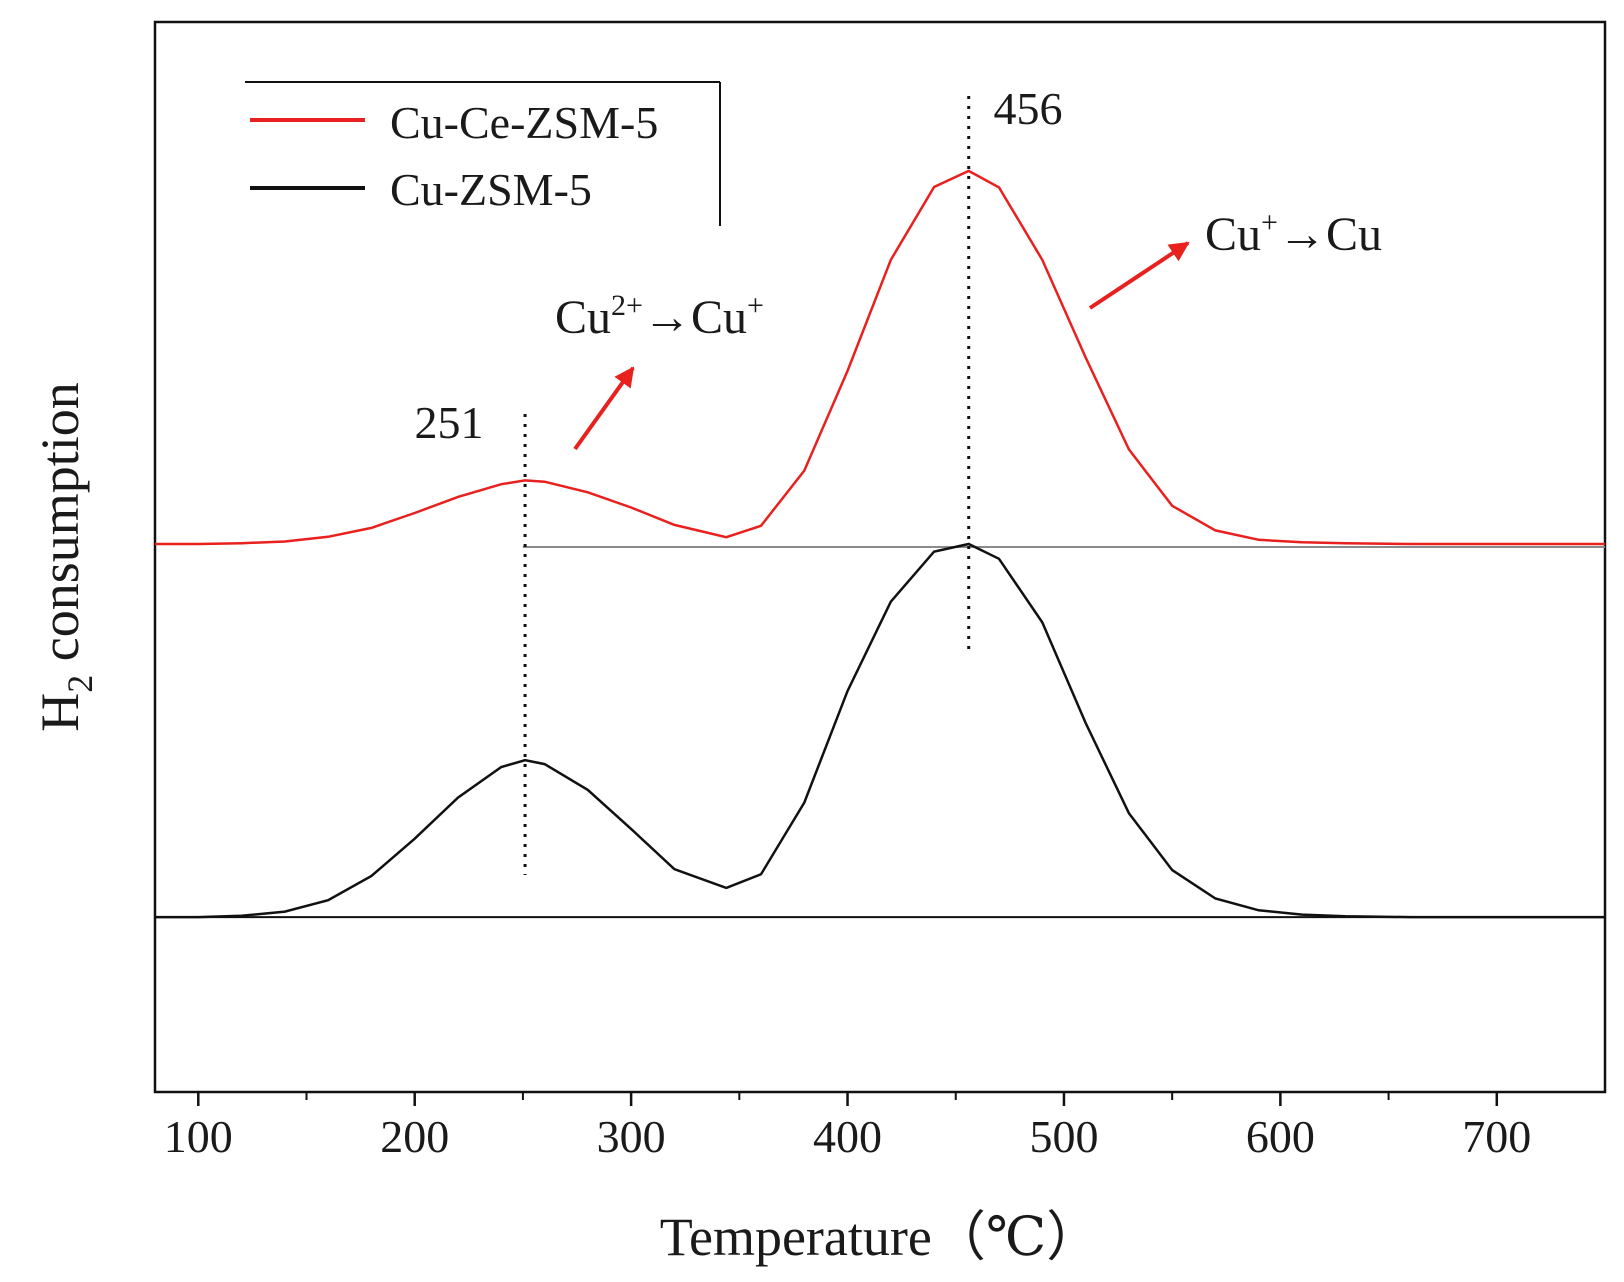  Describe the element at coordinates (1139, 275) in the screenshot. I see `annotation-arrow-cu1-to-cu` at that location.